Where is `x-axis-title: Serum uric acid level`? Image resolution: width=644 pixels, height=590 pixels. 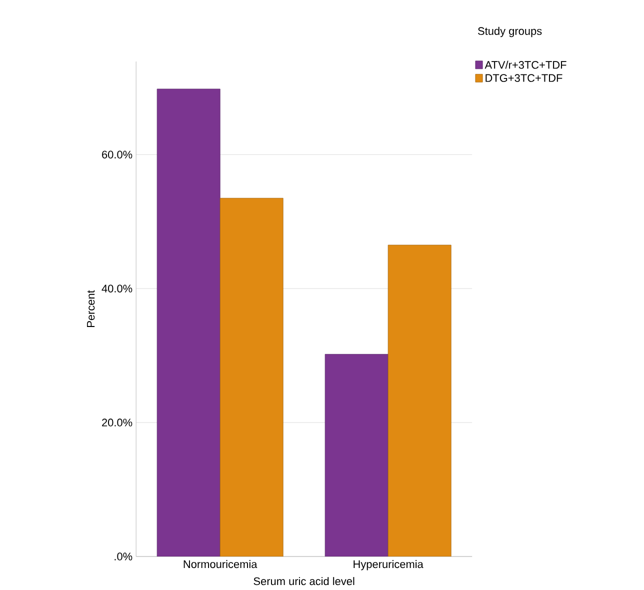 x-axis-title: Serum uric acid level is located at coordinates (304, 581).